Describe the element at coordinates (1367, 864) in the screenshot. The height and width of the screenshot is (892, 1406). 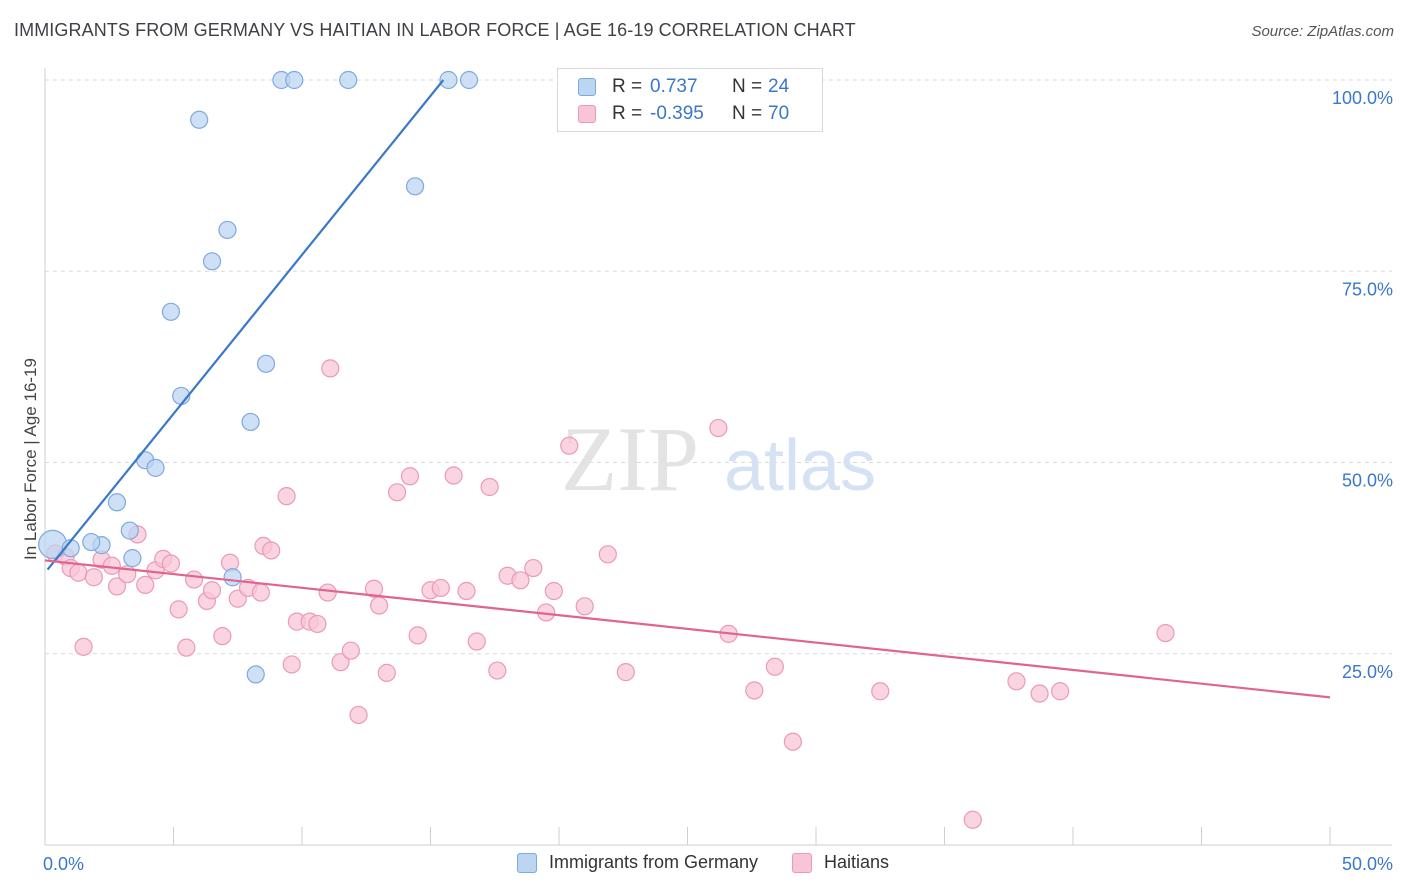
I see `x-tick-label-max: 50.0%` at that location.